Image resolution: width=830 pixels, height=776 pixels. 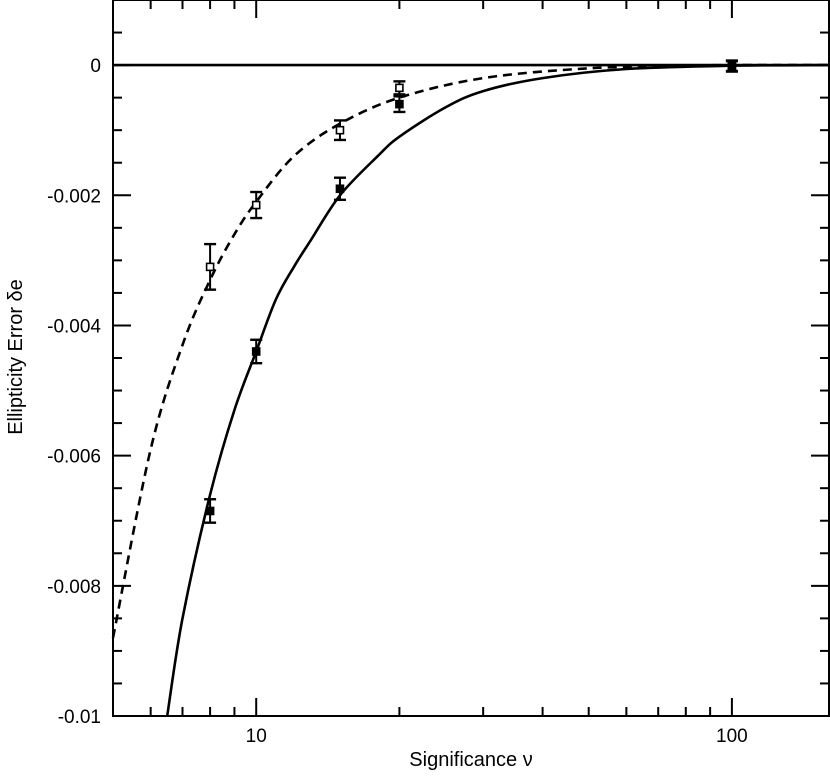 What do you see at coordinates (256, 736) in the screenshot?
I see `x-tick-label: 10` at bounding box center [256, 736].